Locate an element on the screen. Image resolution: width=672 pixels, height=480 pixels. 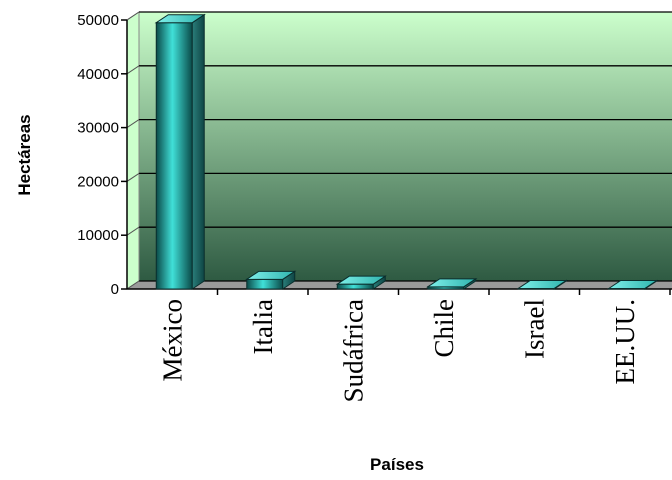
floor is located at coordinates (399, 285).